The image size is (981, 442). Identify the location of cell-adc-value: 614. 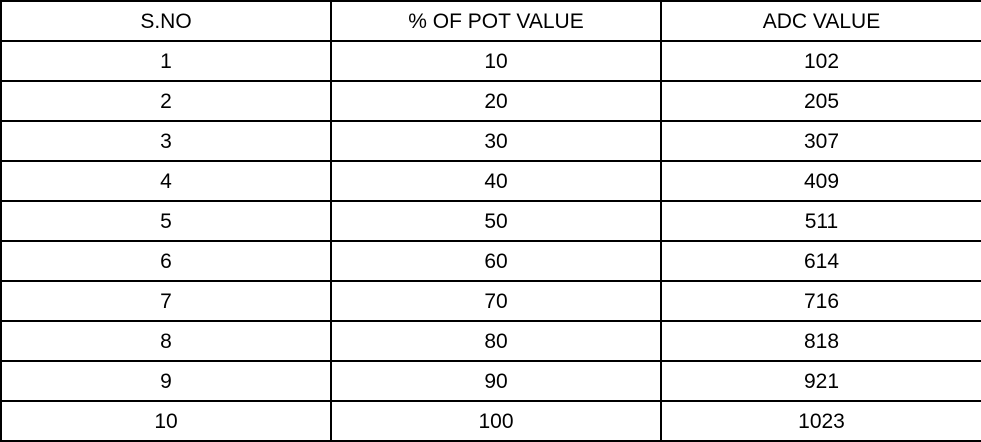
(820, 261).